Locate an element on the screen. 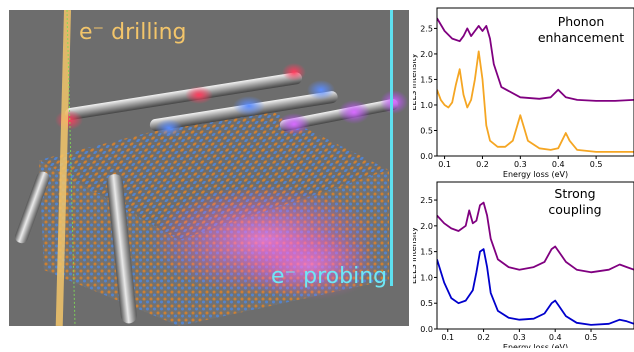 The width and height of the screenshot is (634, 352). chart-title-line: coupling is located at coordinates (574, 209).